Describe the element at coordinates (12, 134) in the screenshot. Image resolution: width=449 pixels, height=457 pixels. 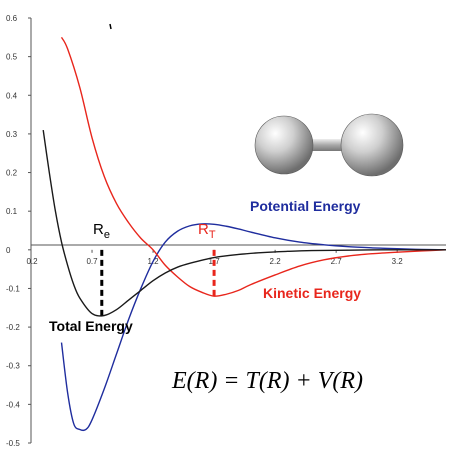
I see `y-tick-label: 0.3` at that location.